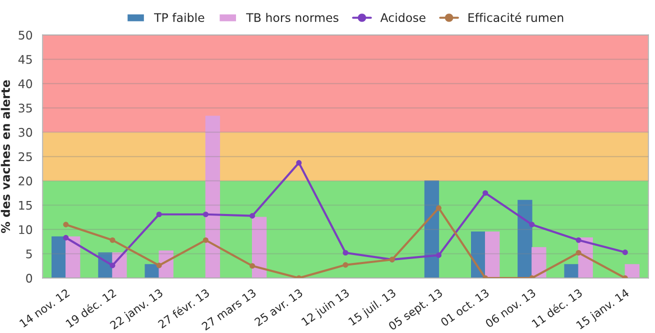 The image size is (655, 333). Describe the element at coordinates (25, 157) in the screenshot. I see `y-tick-label: 25` at that location.